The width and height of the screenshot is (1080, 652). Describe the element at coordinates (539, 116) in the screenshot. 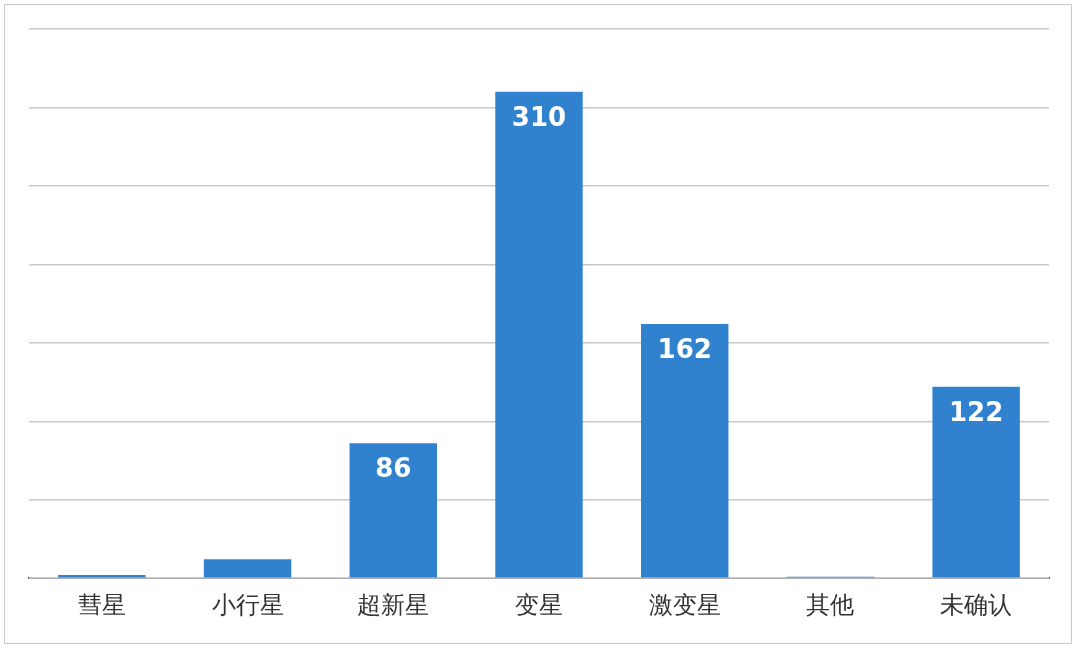

I see `data-label: 310` at that location.